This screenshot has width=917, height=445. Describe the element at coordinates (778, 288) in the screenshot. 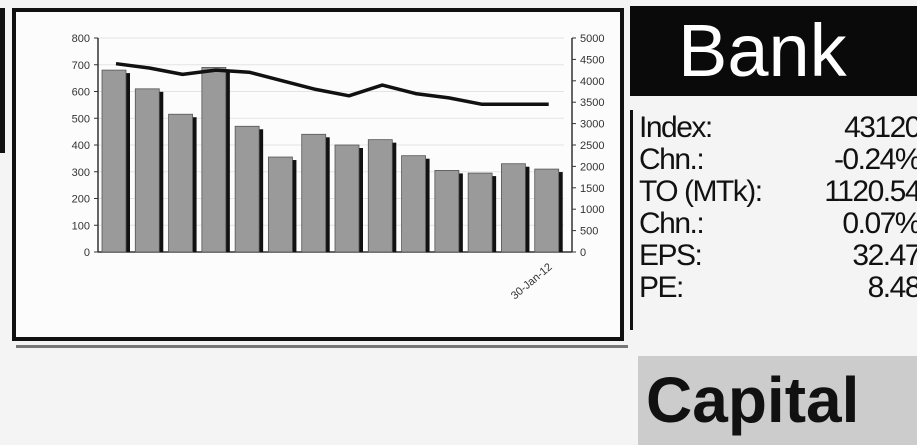

I see `stat-row-pe: PE: 8.48` at that location.